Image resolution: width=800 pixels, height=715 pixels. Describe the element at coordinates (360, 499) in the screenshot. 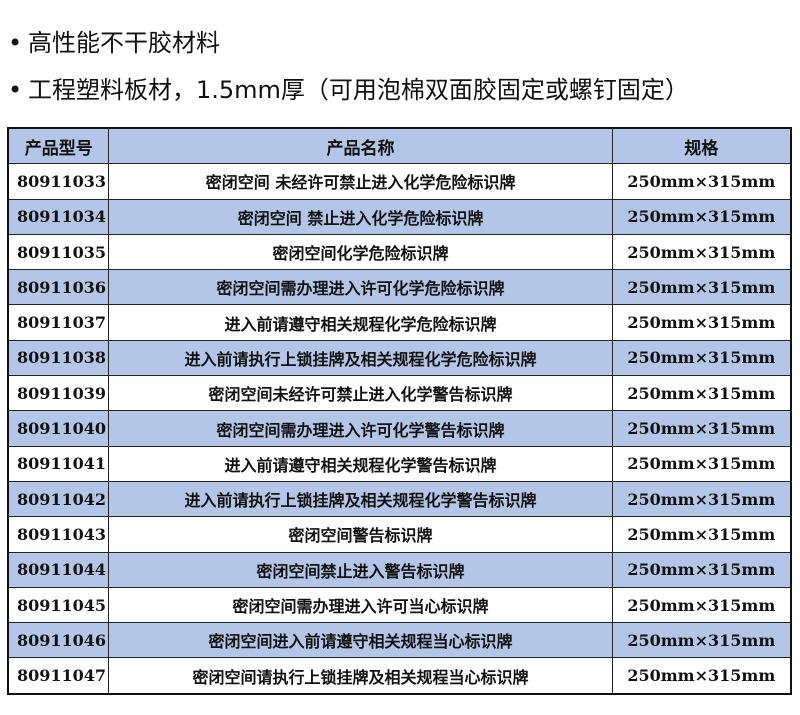

I see `product-name: 进入前请执行上锁挂牌及相关规程化学警告标识牌` at that location.